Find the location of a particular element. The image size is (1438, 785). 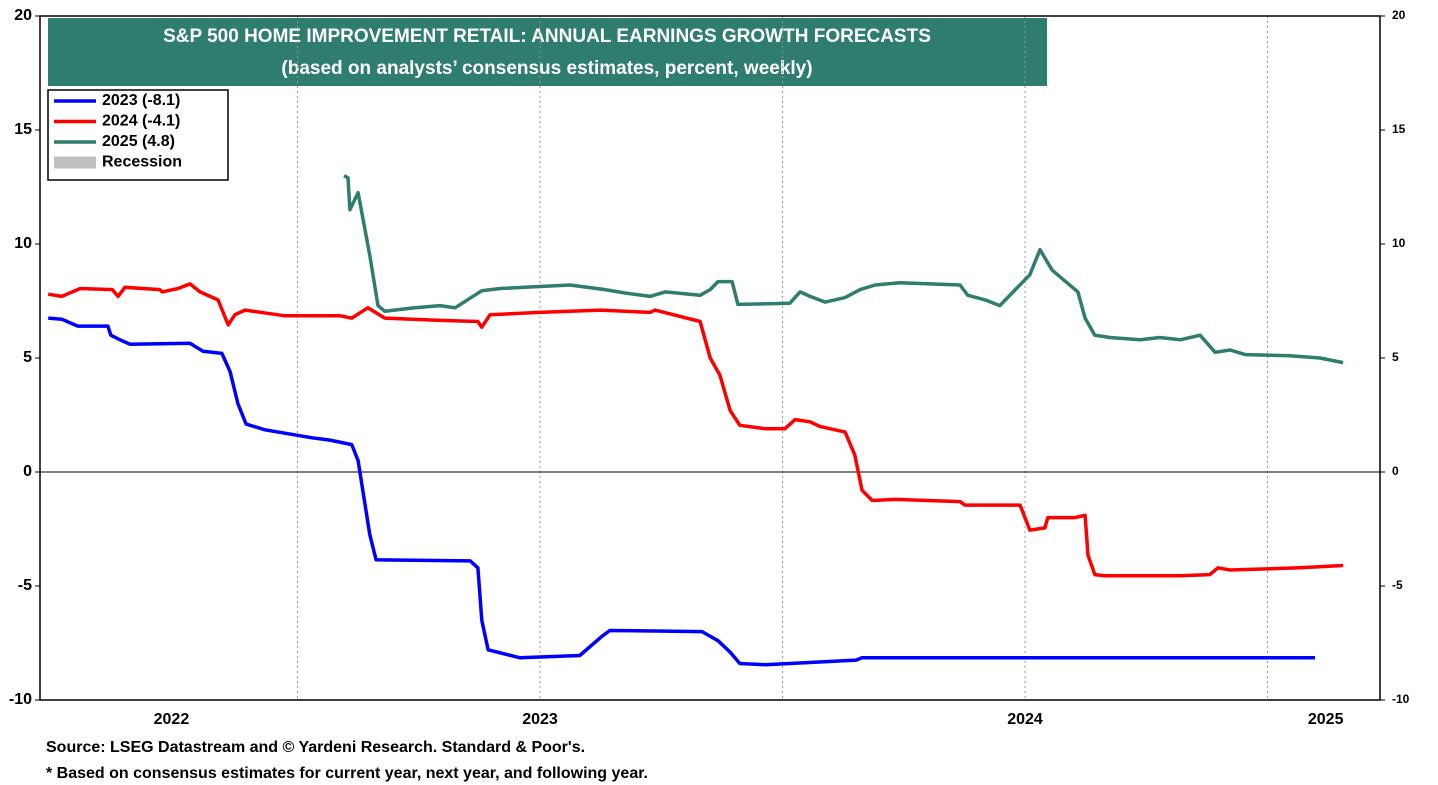

y2-tick-label: 15 is located at coordinates (1399, 129).